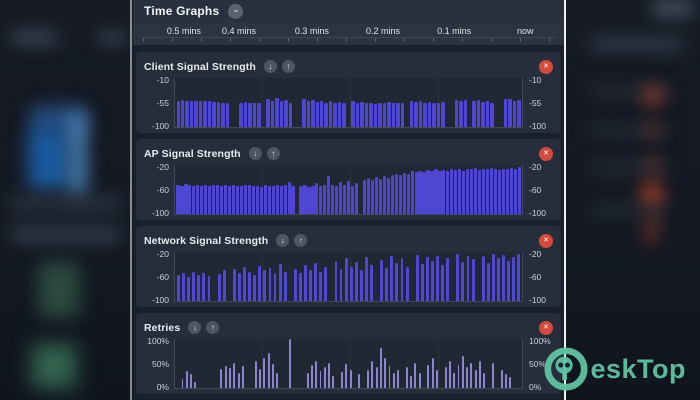 This screenshot has width=700, height=400. Describe the element at coordinates (538, 103) in the screenshot. I see `y-axis-right: -10 -55 -100` at that location.